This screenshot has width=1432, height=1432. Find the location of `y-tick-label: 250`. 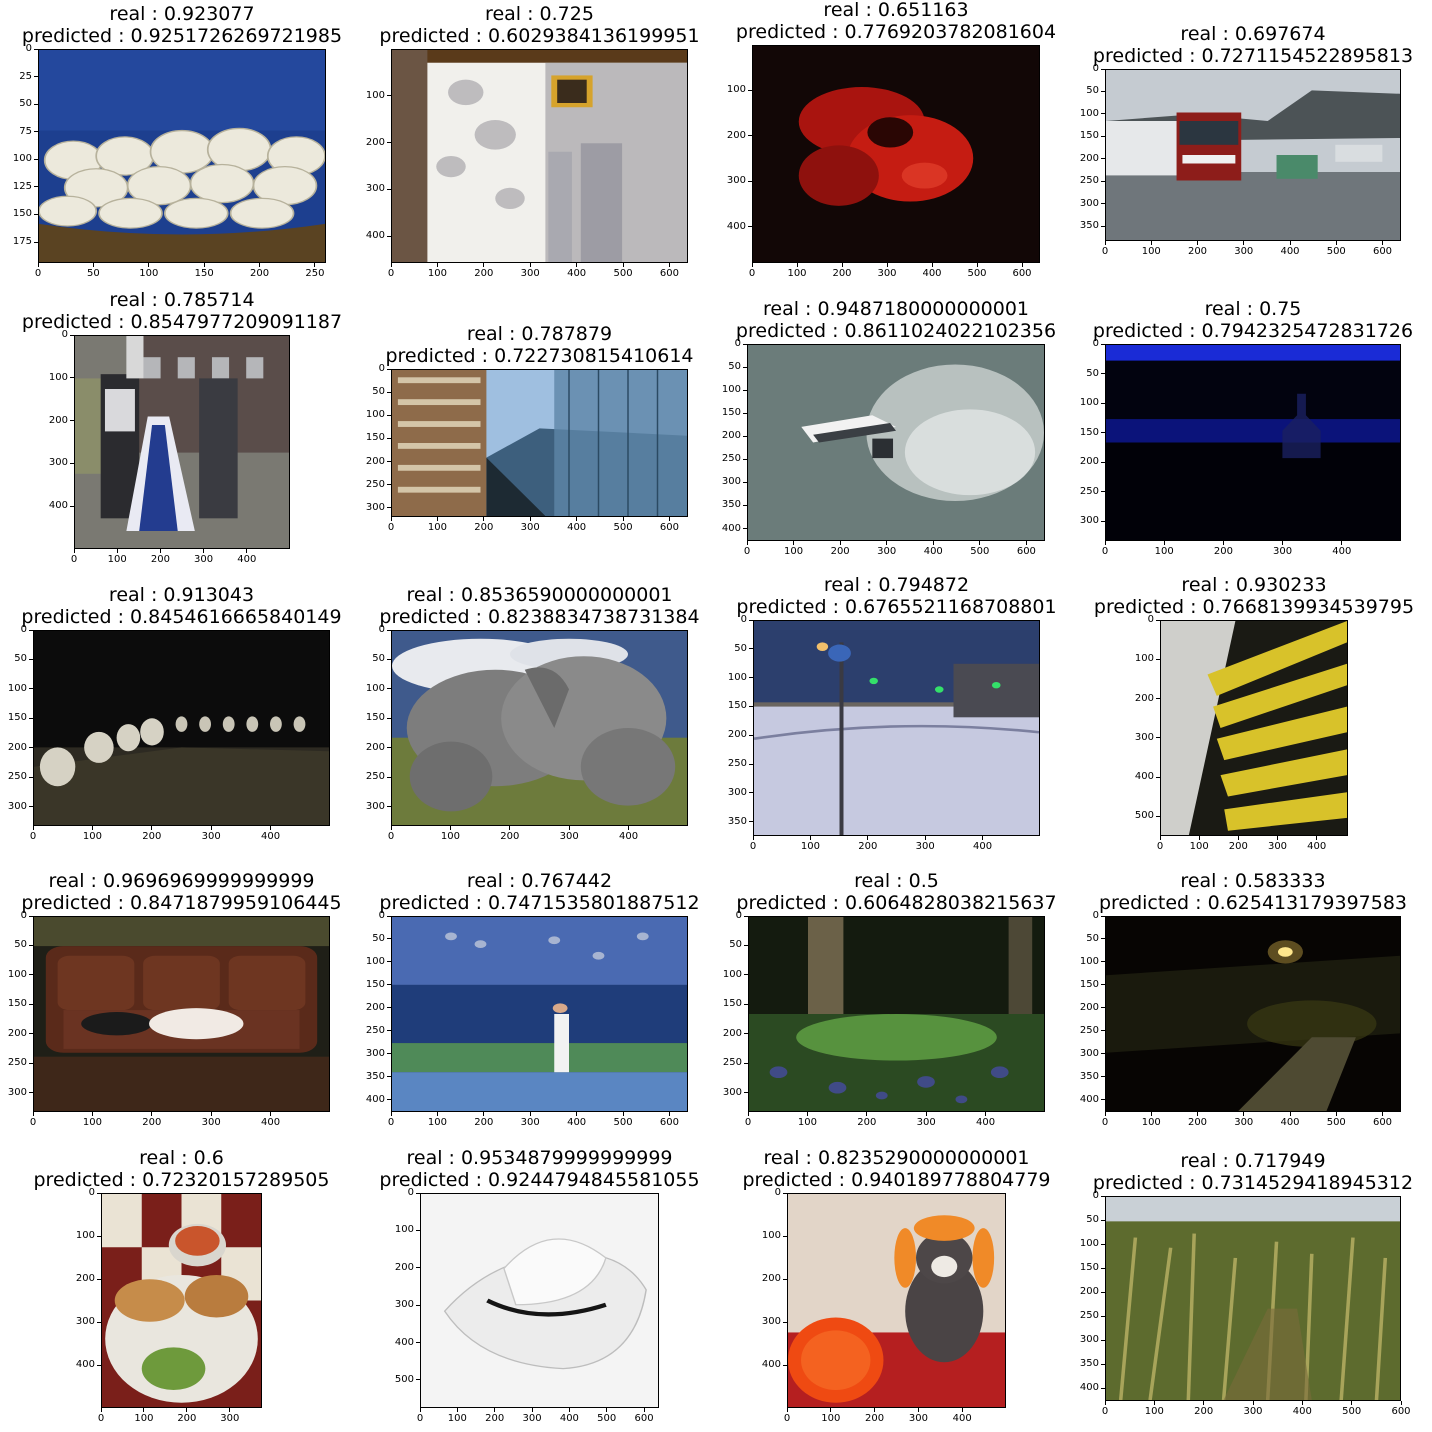

y-tick-label: 250 is located at coordinates (375, 484).